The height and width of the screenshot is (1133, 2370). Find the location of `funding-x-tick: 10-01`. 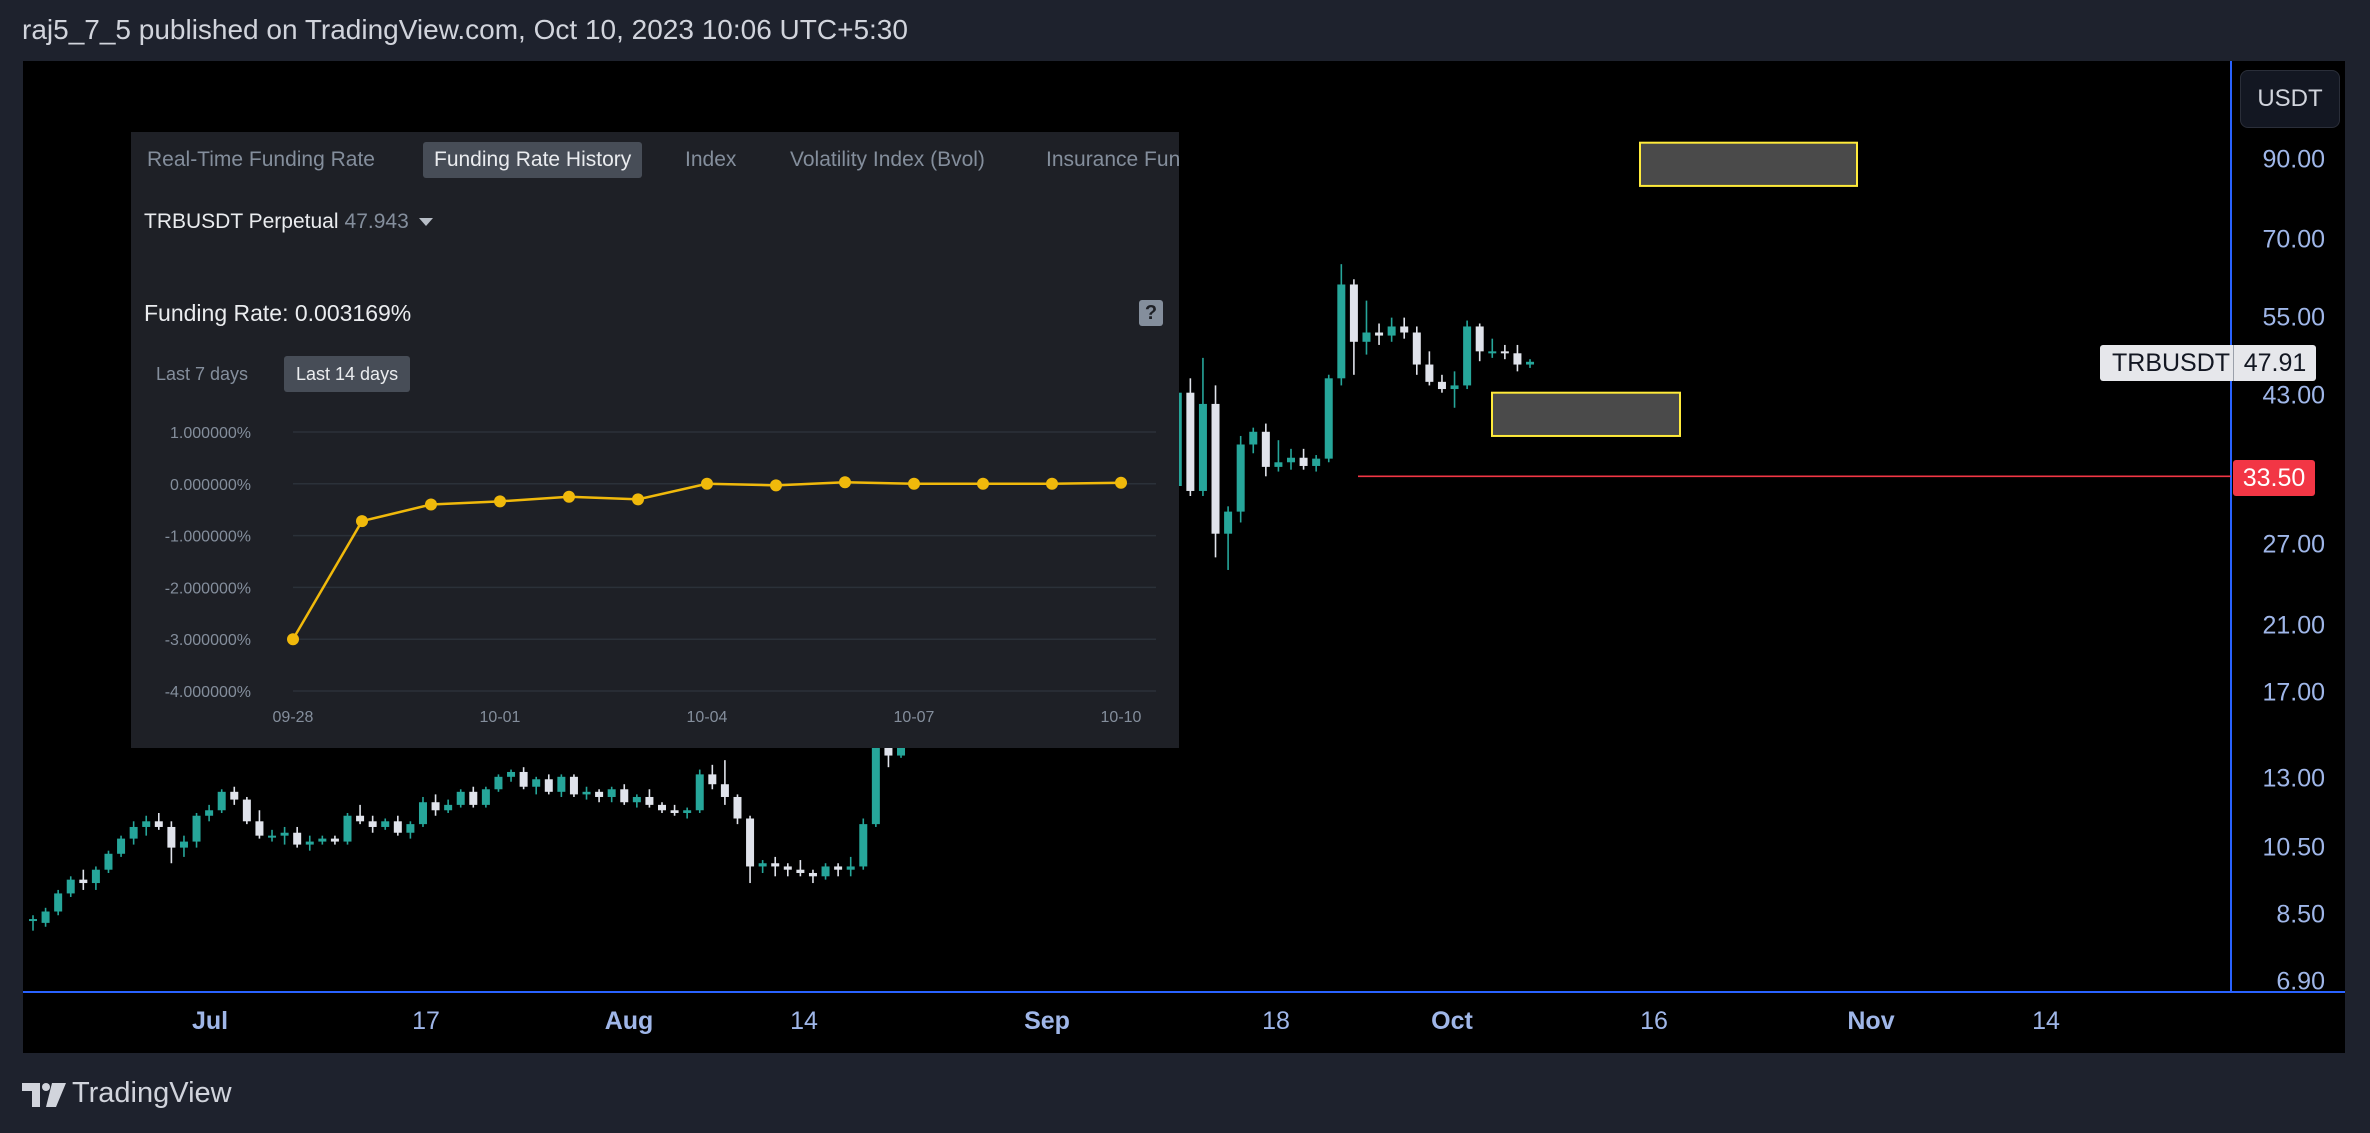

funding-x-tick: 10-01 is located at coordinates (500, 717).